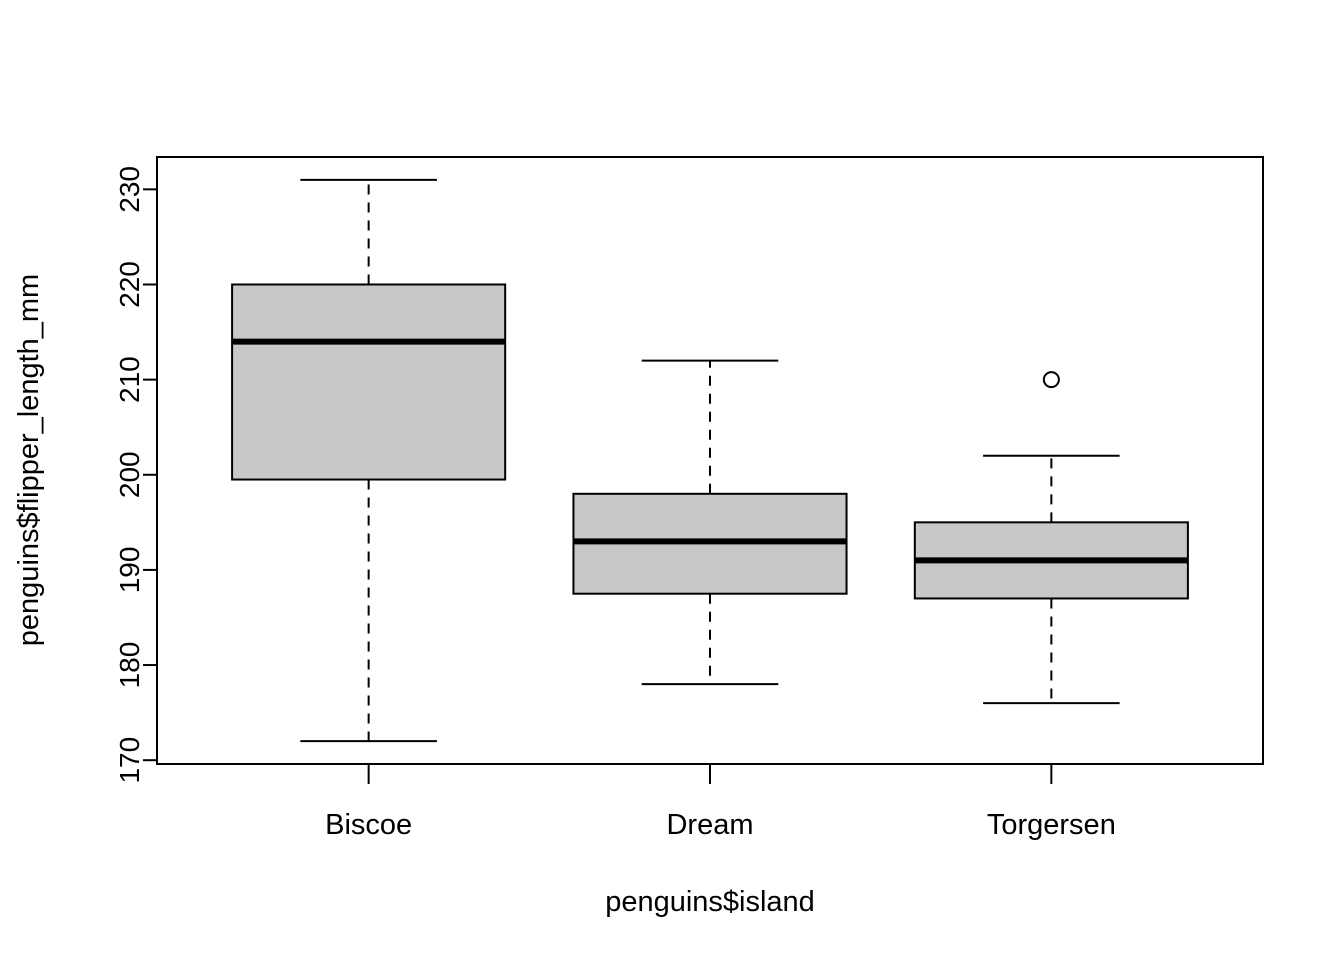  I want to click on x-axis: Biscoe Dream Torgersen, so click(720, 802).